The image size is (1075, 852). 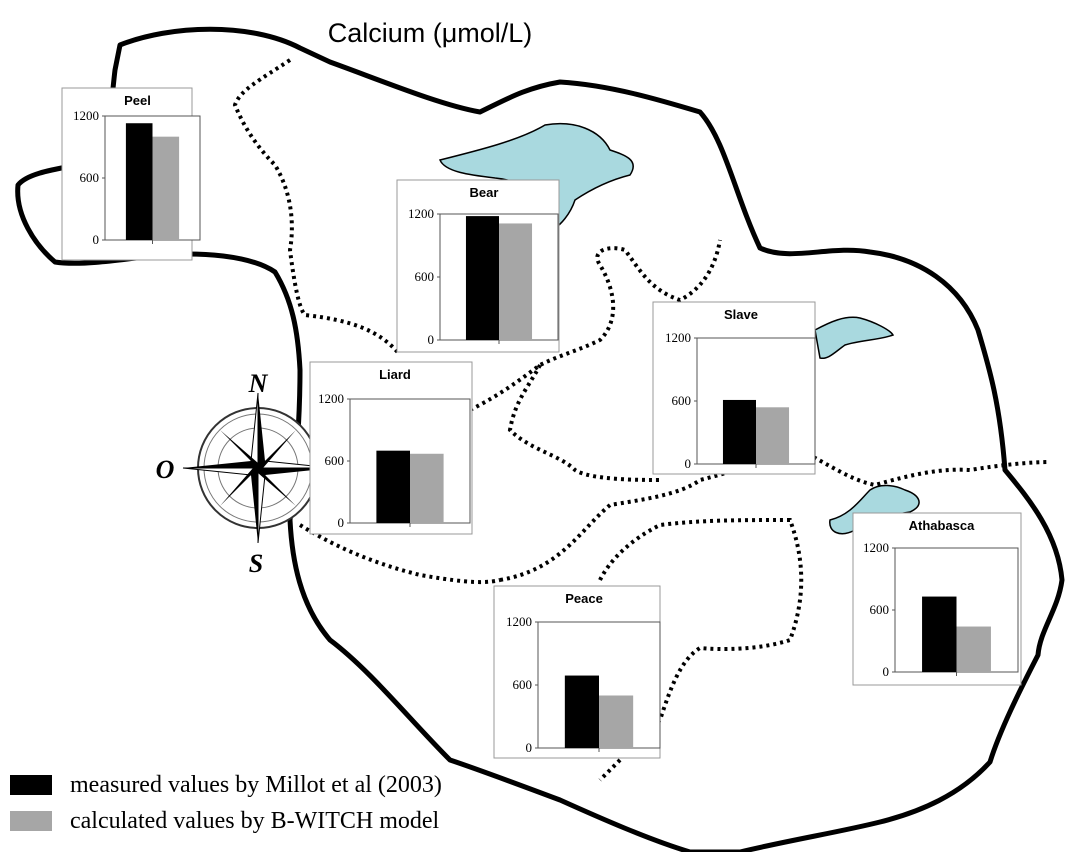 I want to click on lake-athabasca, so click(x=874, y=509).